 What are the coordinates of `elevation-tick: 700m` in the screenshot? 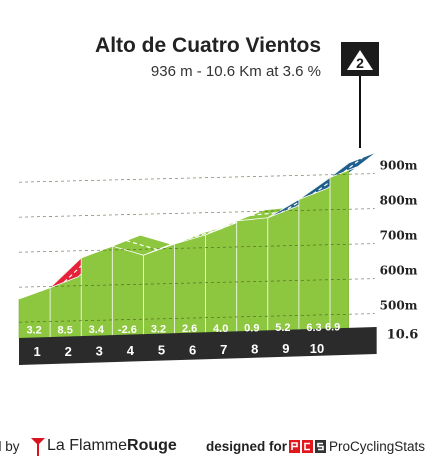 It's located at (399, 236).